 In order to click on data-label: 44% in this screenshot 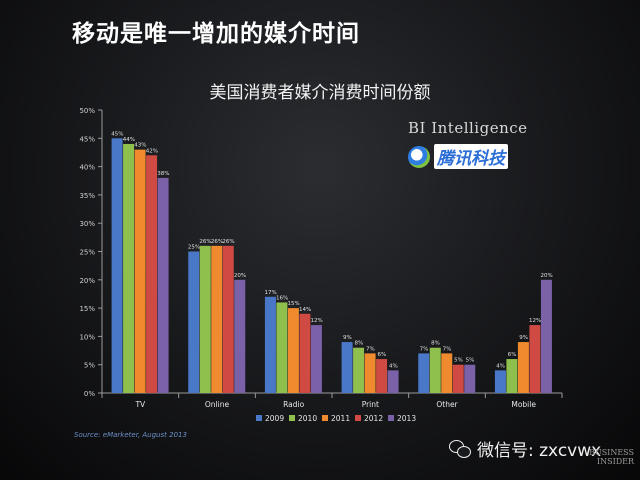, I will do `click(129, 140)`.